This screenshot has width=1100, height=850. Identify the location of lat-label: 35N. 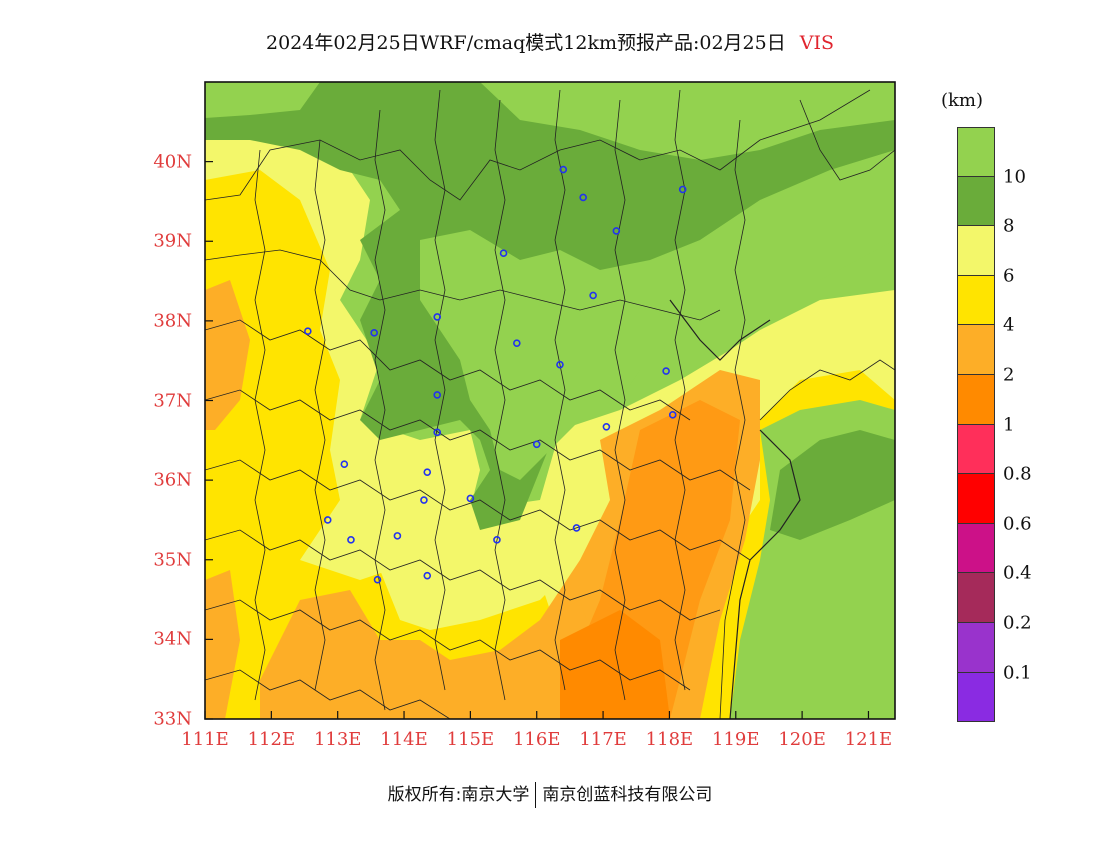
(172, 560).